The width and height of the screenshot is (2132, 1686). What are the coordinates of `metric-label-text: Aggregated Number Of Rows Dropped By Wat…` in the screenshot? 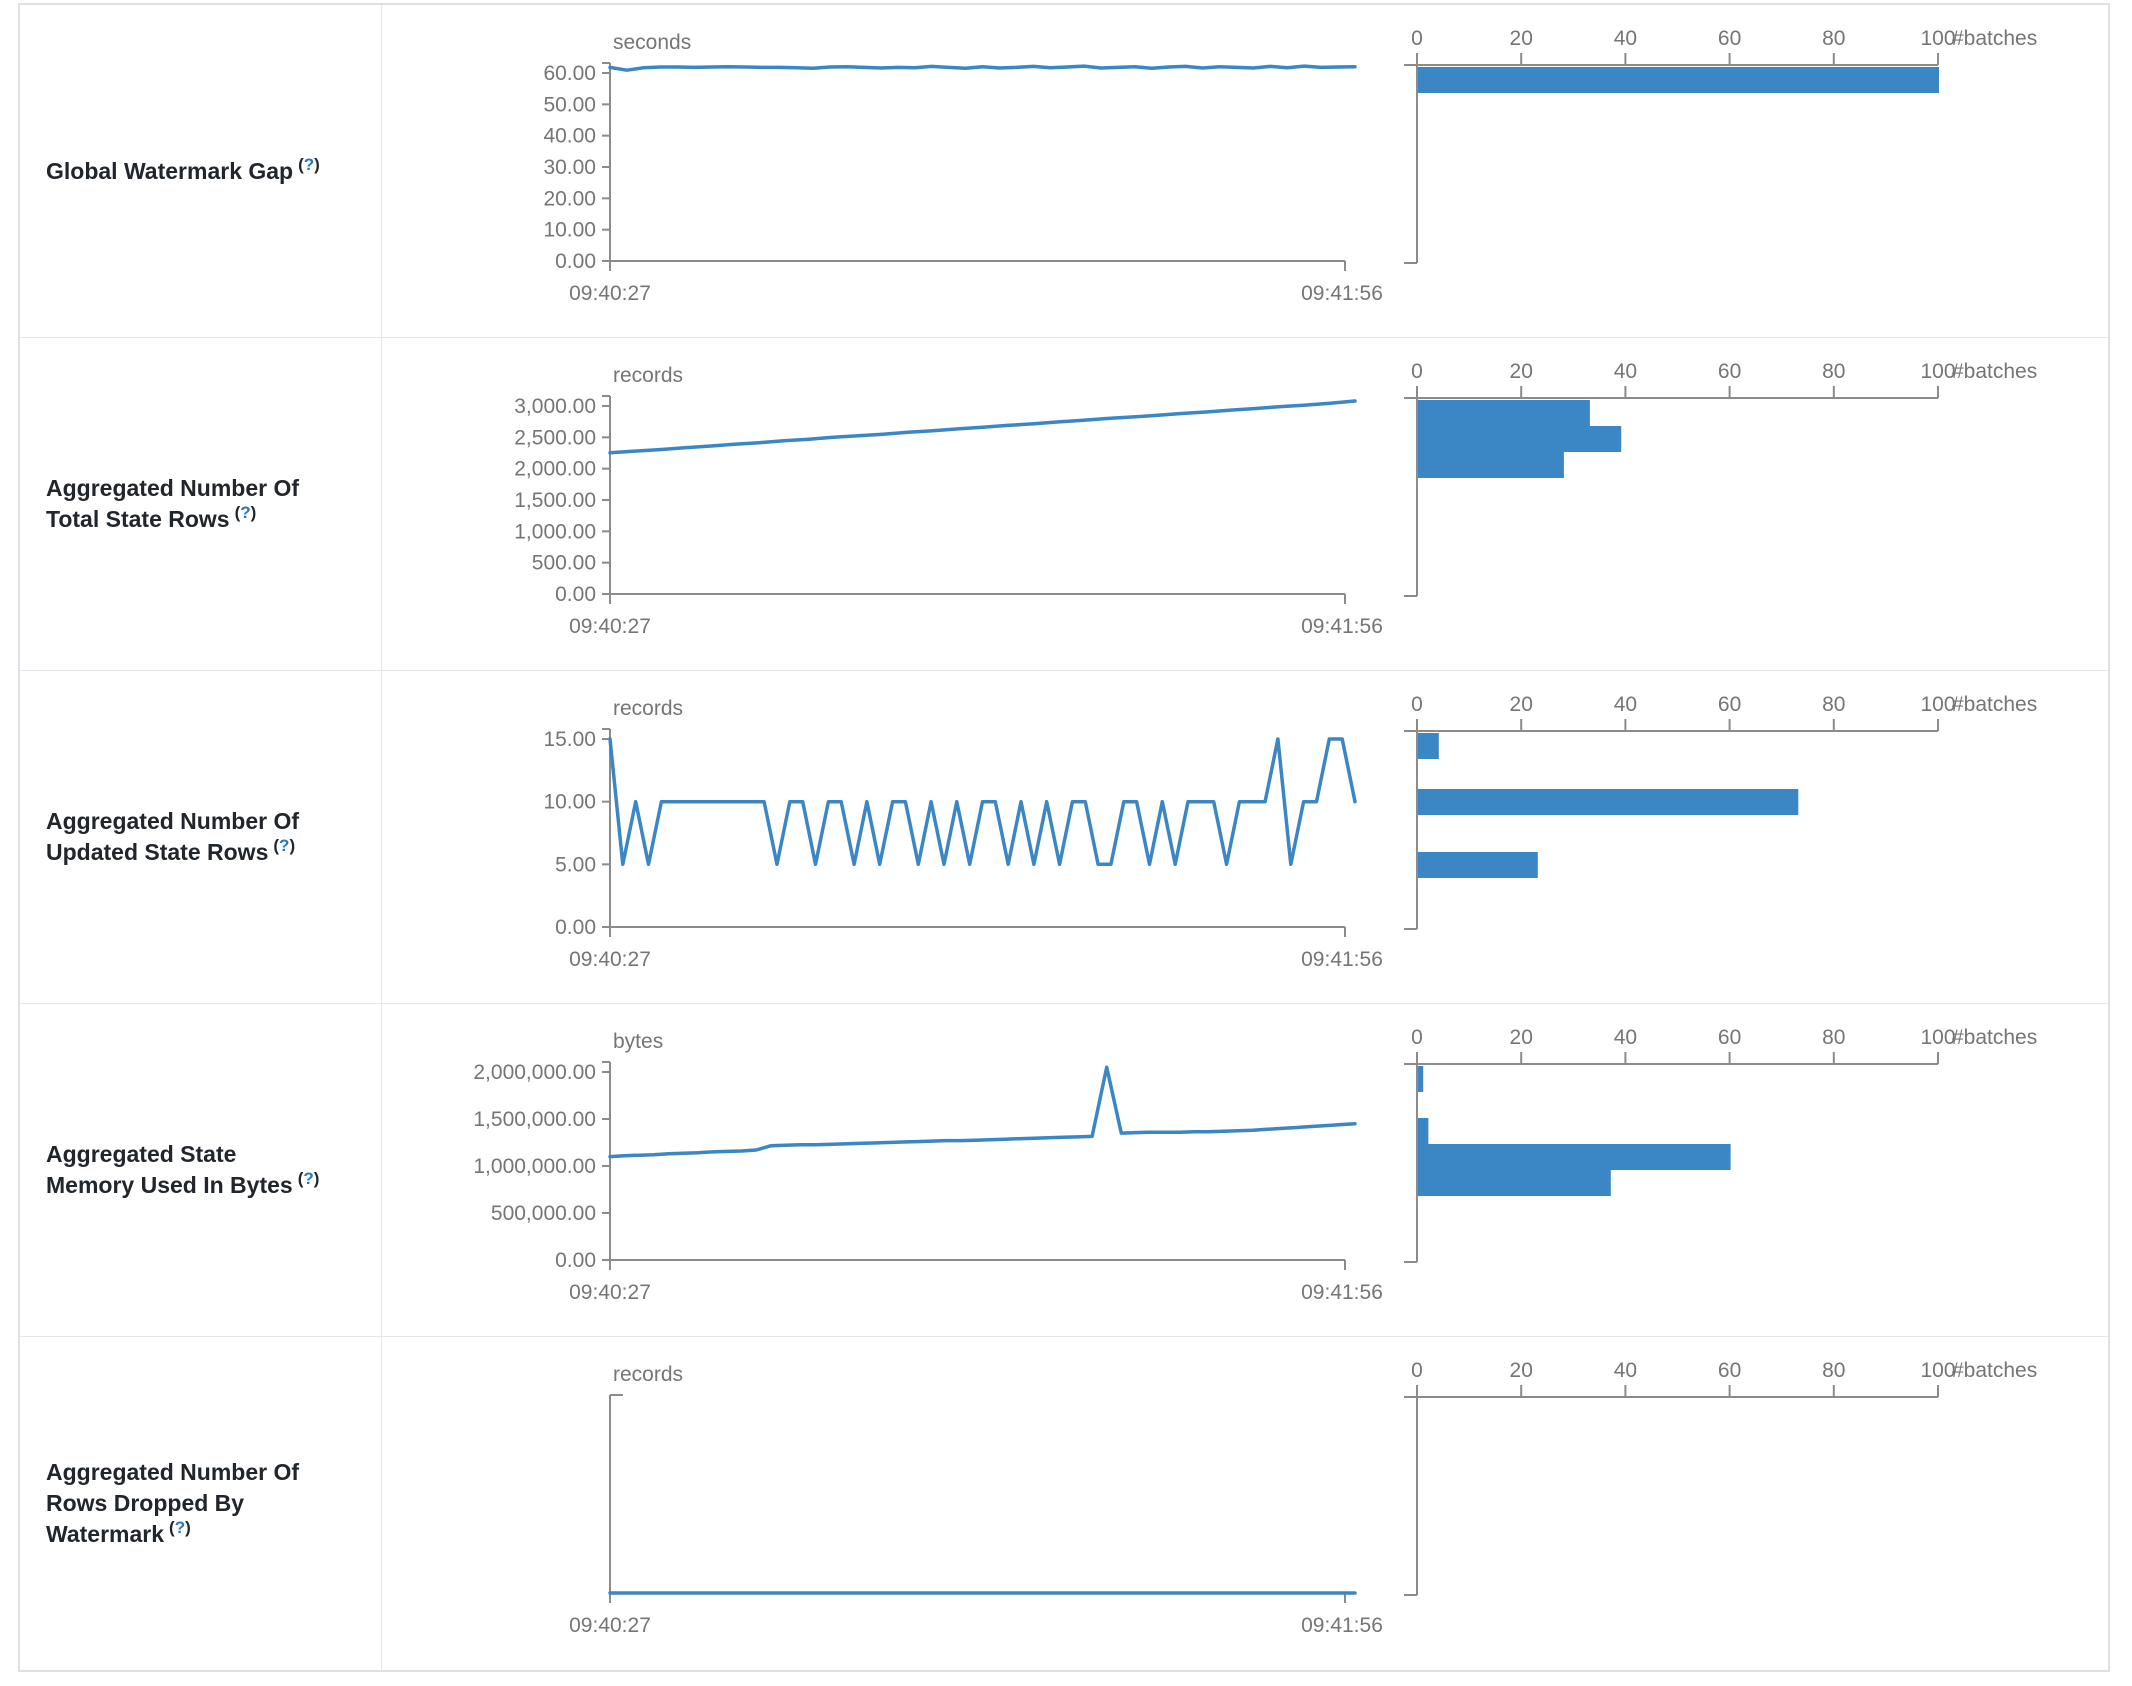 It's located at (173, 1503).